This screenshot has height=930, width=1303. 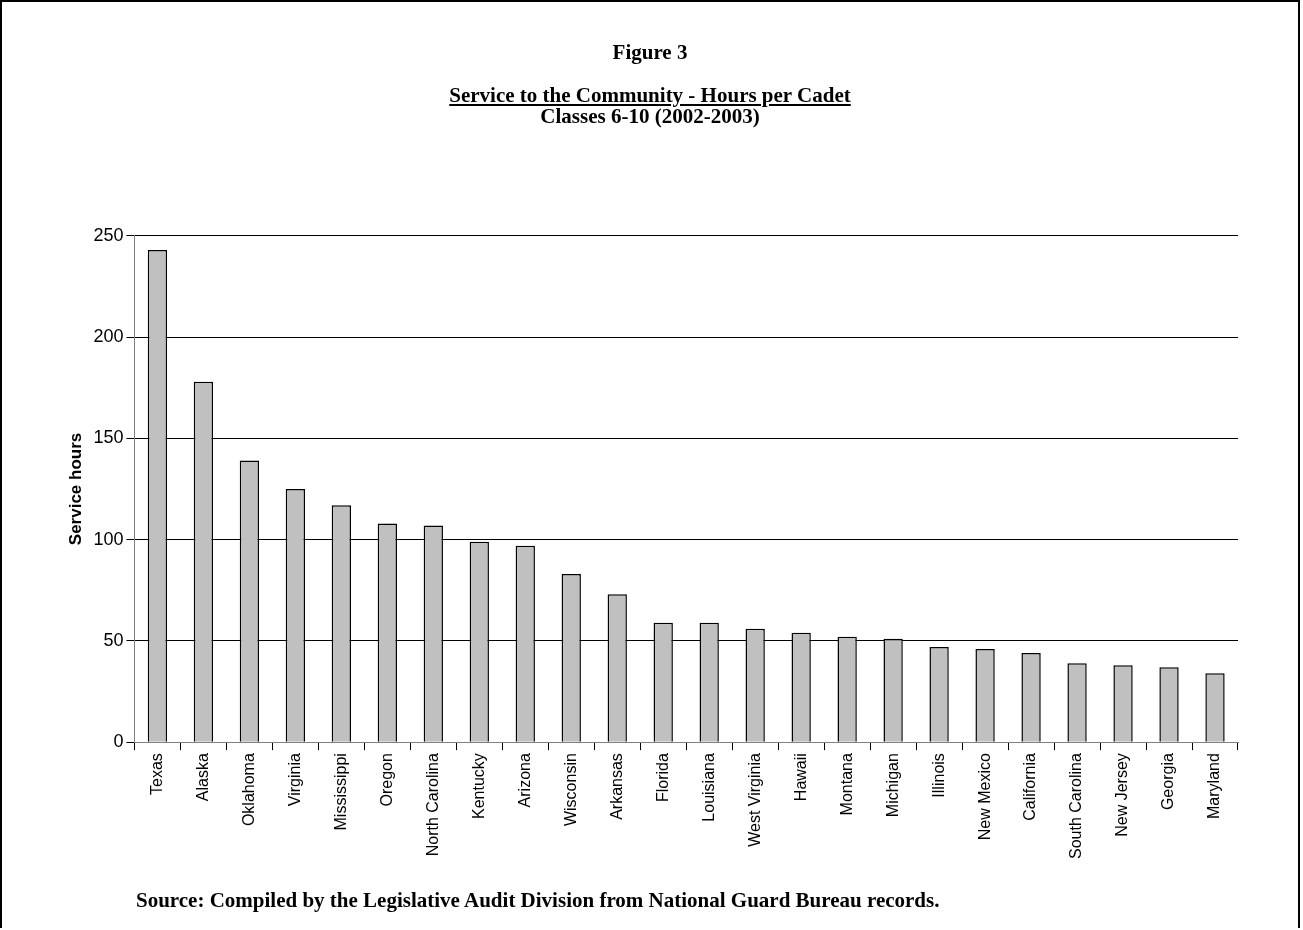 What do you see at coordinates (75, 489) in the screenshot?
I see `y-axis-title: Service hours` at bounding box center [75, 489].